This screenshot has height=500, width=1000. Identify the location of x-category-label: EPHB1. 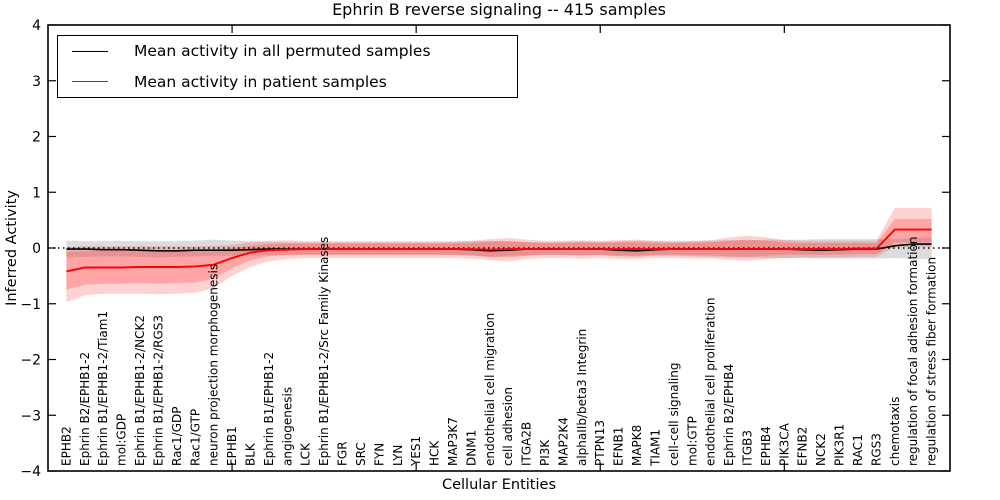
(232, 446).